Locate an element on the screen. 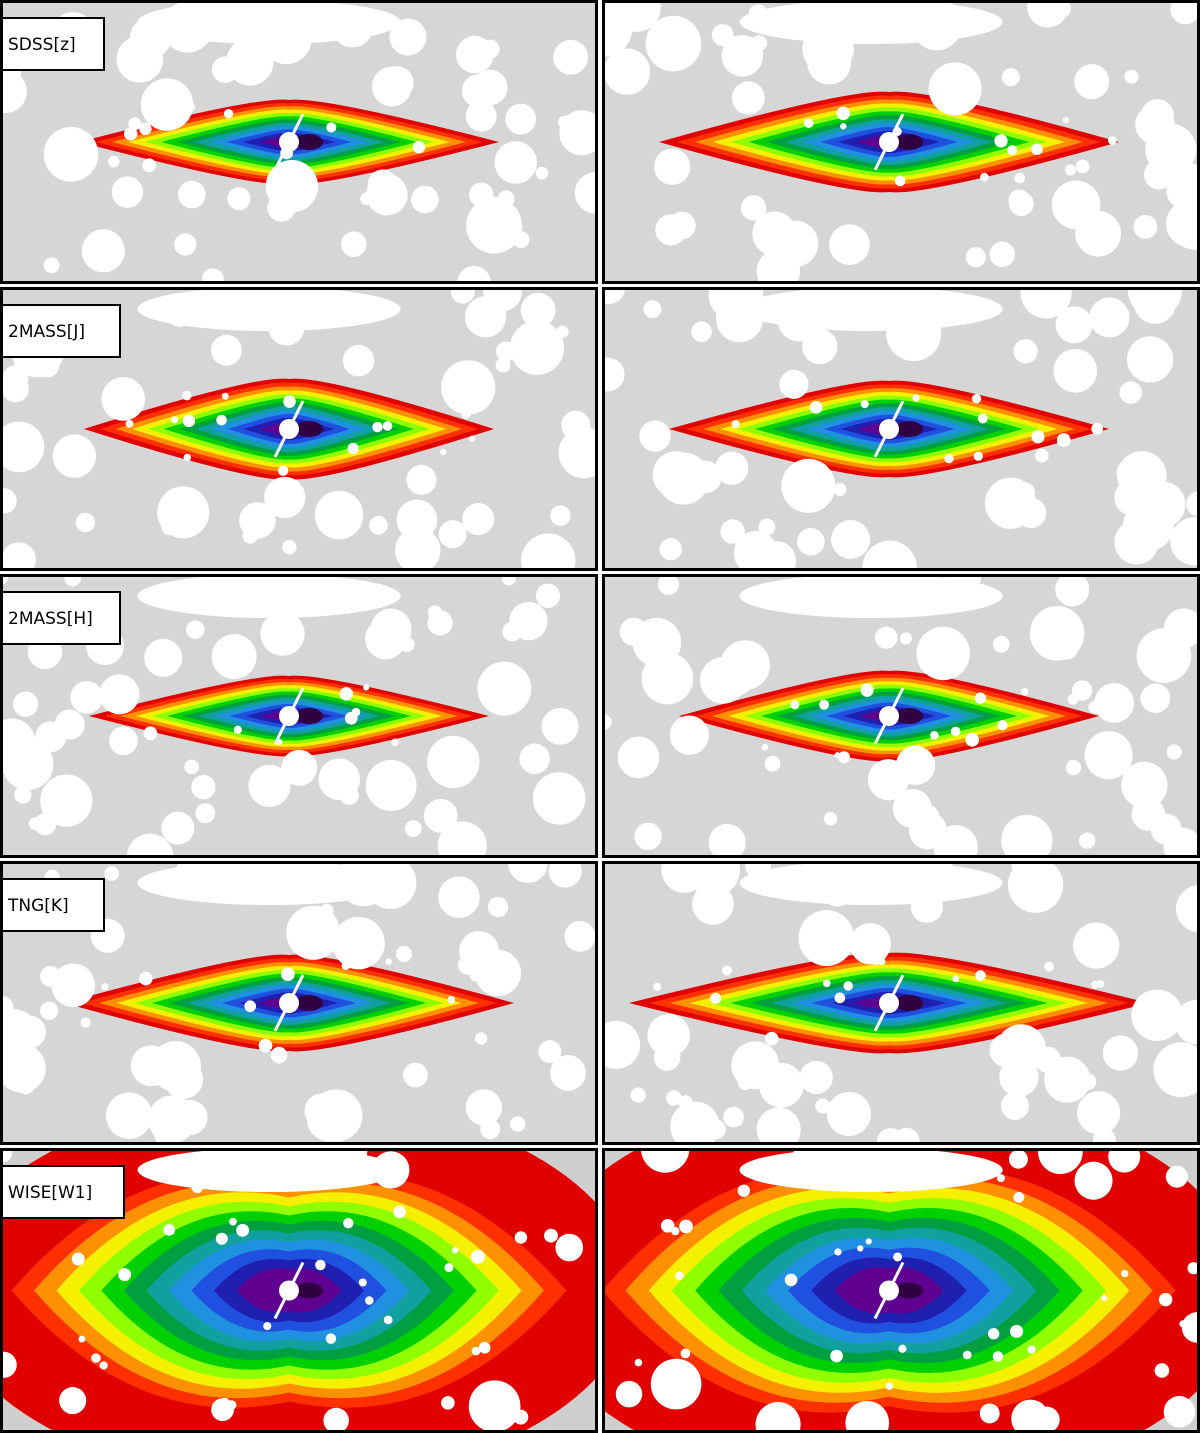 Image resolution: width=1200 pixels, height=1433 pixels. panel-label: 2MASS[J] is located at coordinates (46, 332).